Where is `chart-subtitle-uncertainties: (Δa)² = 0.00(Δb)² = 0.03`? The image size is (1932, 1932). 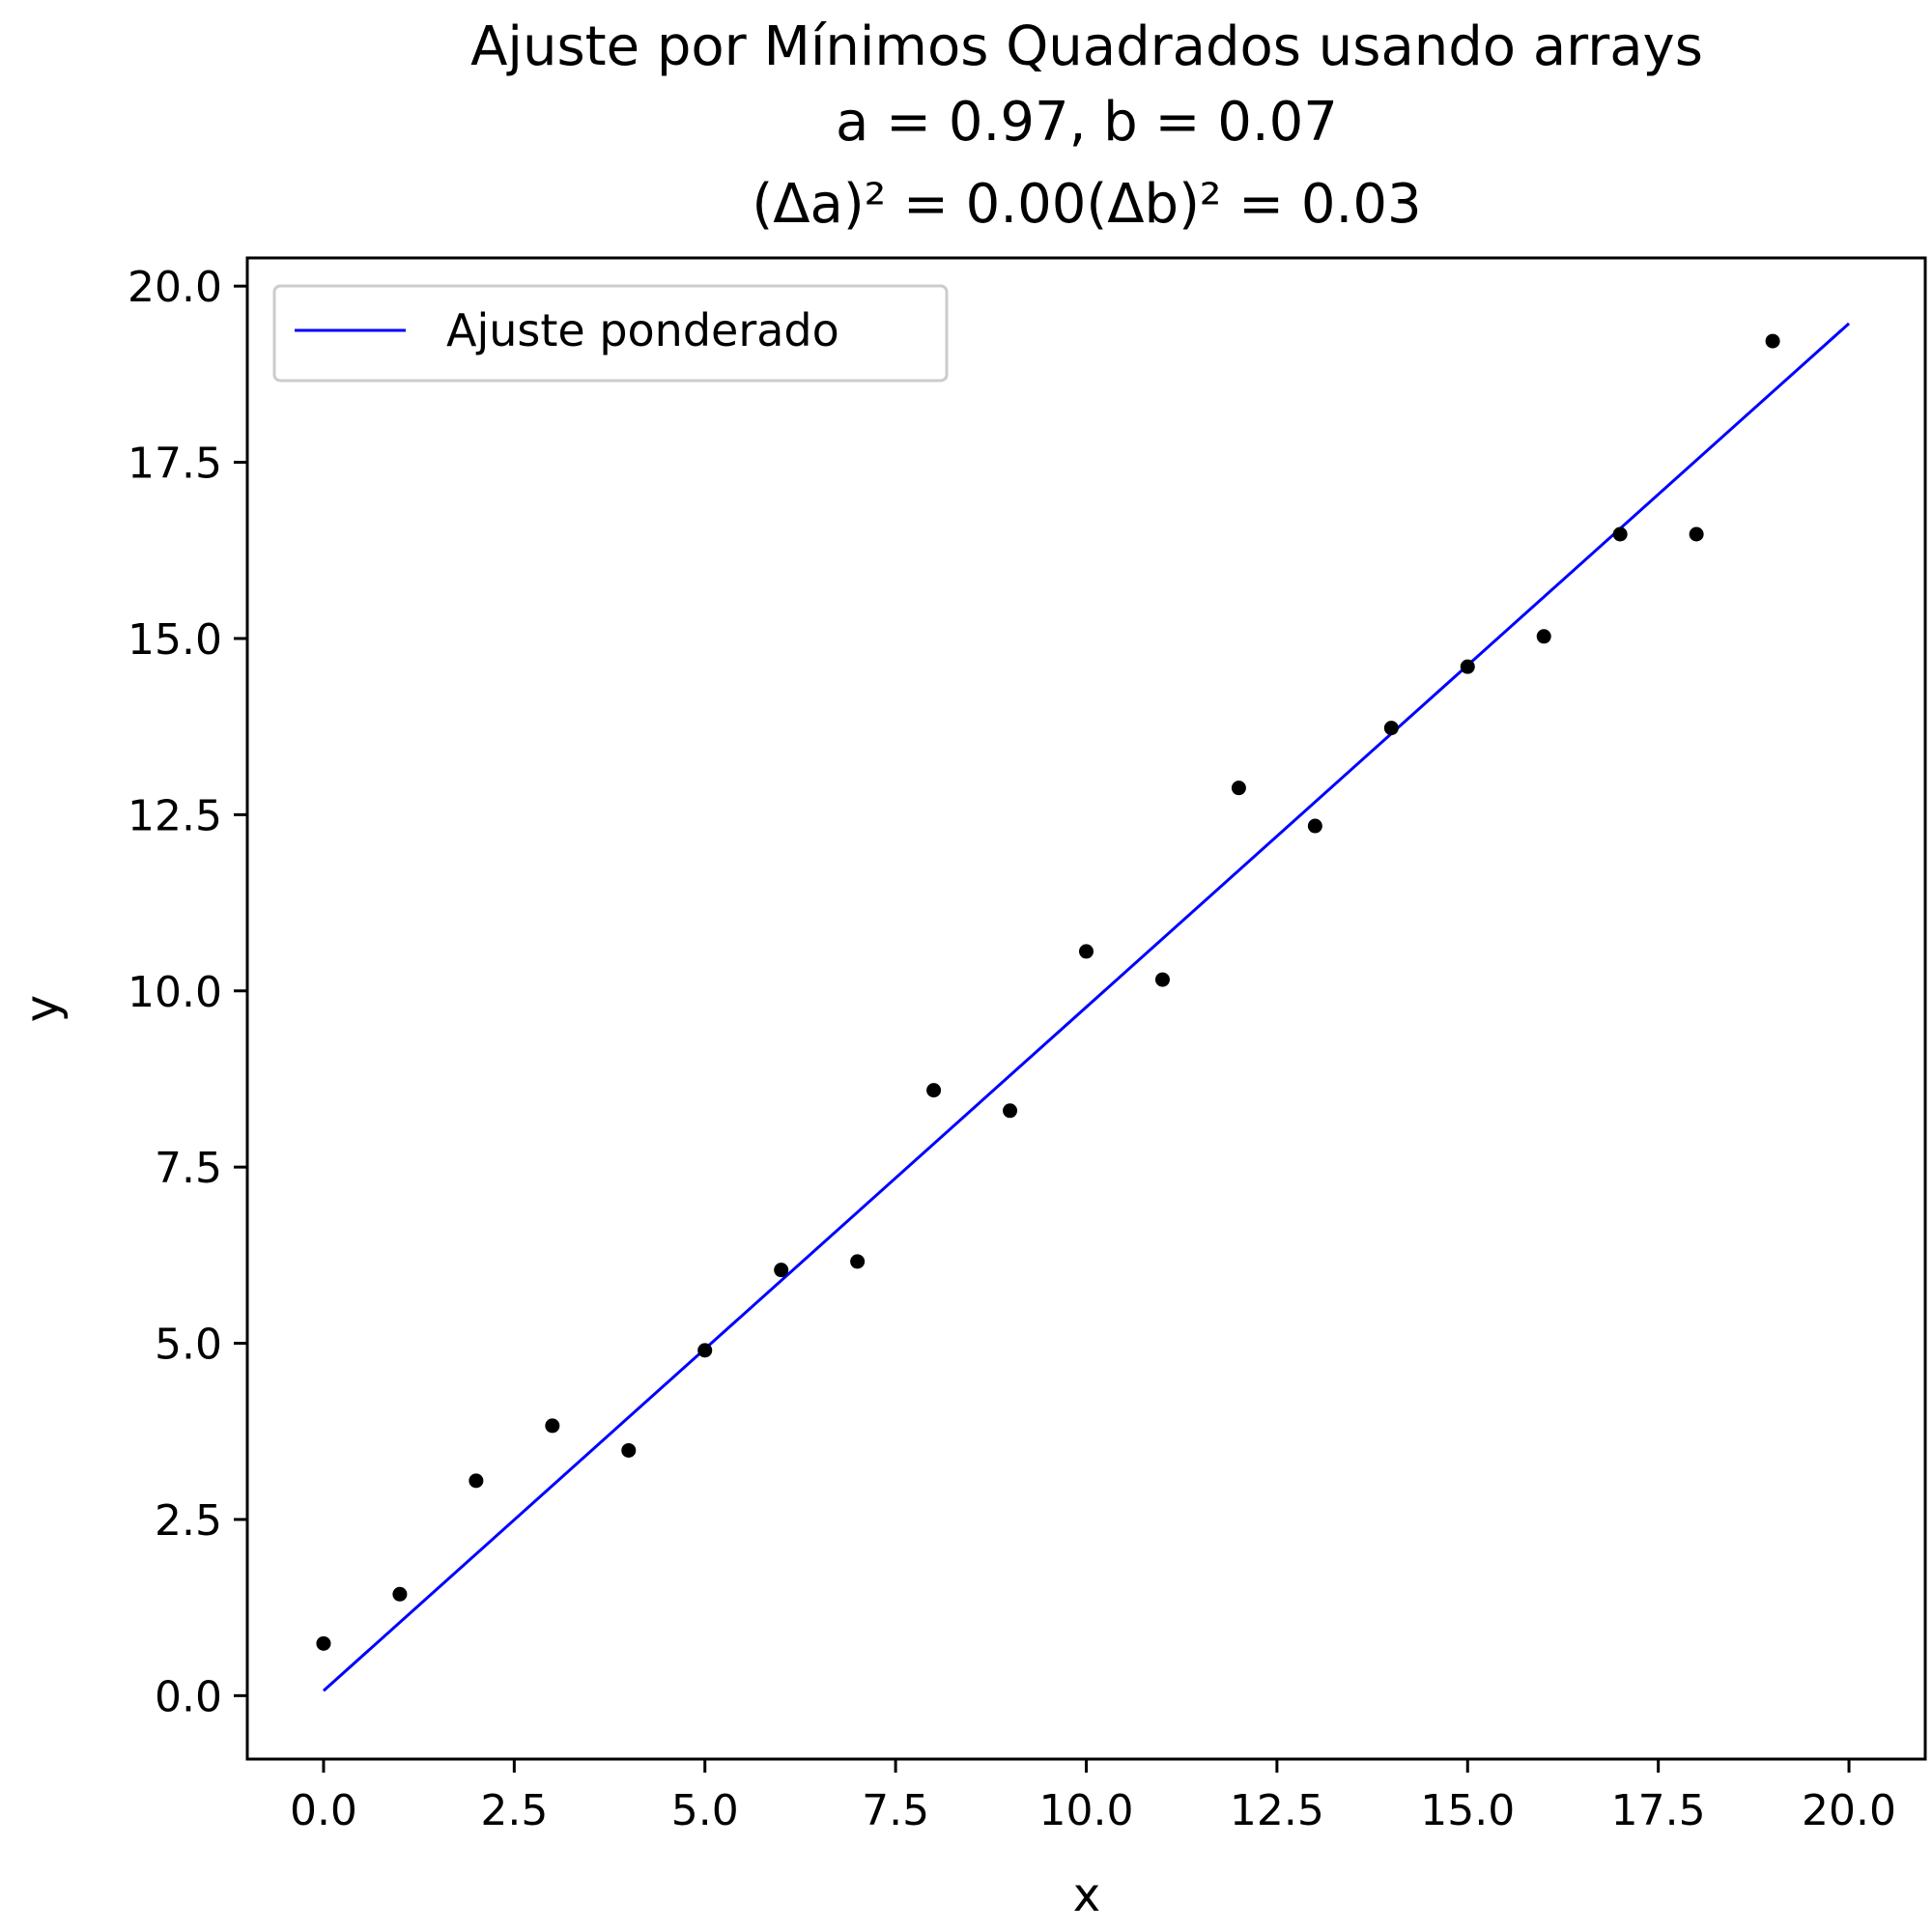 chart-subtitle-uncertainties: (Δa)² = 0.00(Δb)² = 0.03 is located at coordinates (1086, 204).